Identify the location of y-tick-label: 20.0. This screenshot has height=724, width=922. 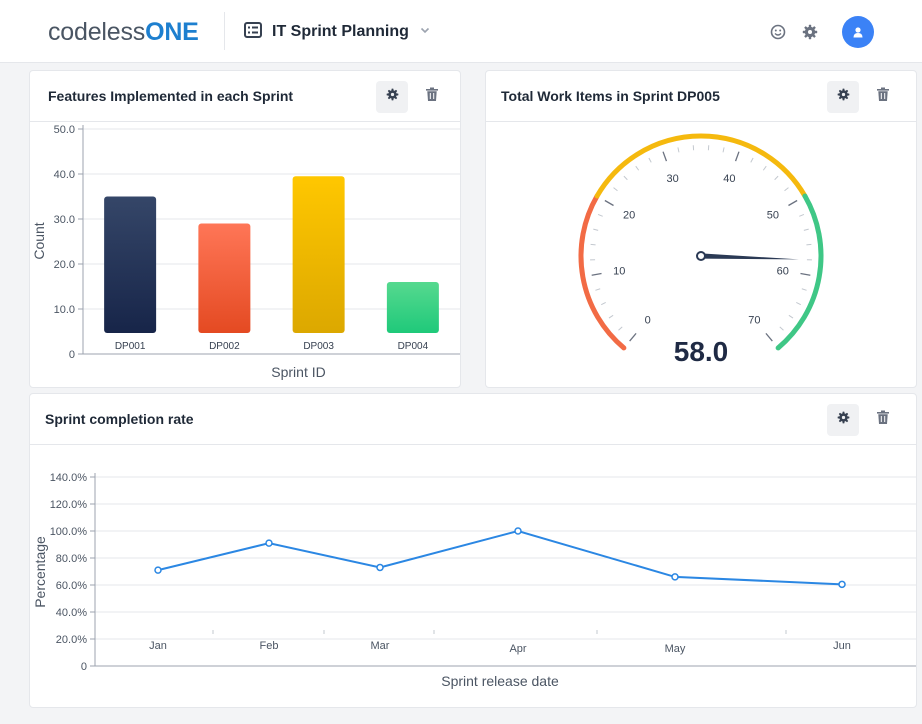
(64, 265).